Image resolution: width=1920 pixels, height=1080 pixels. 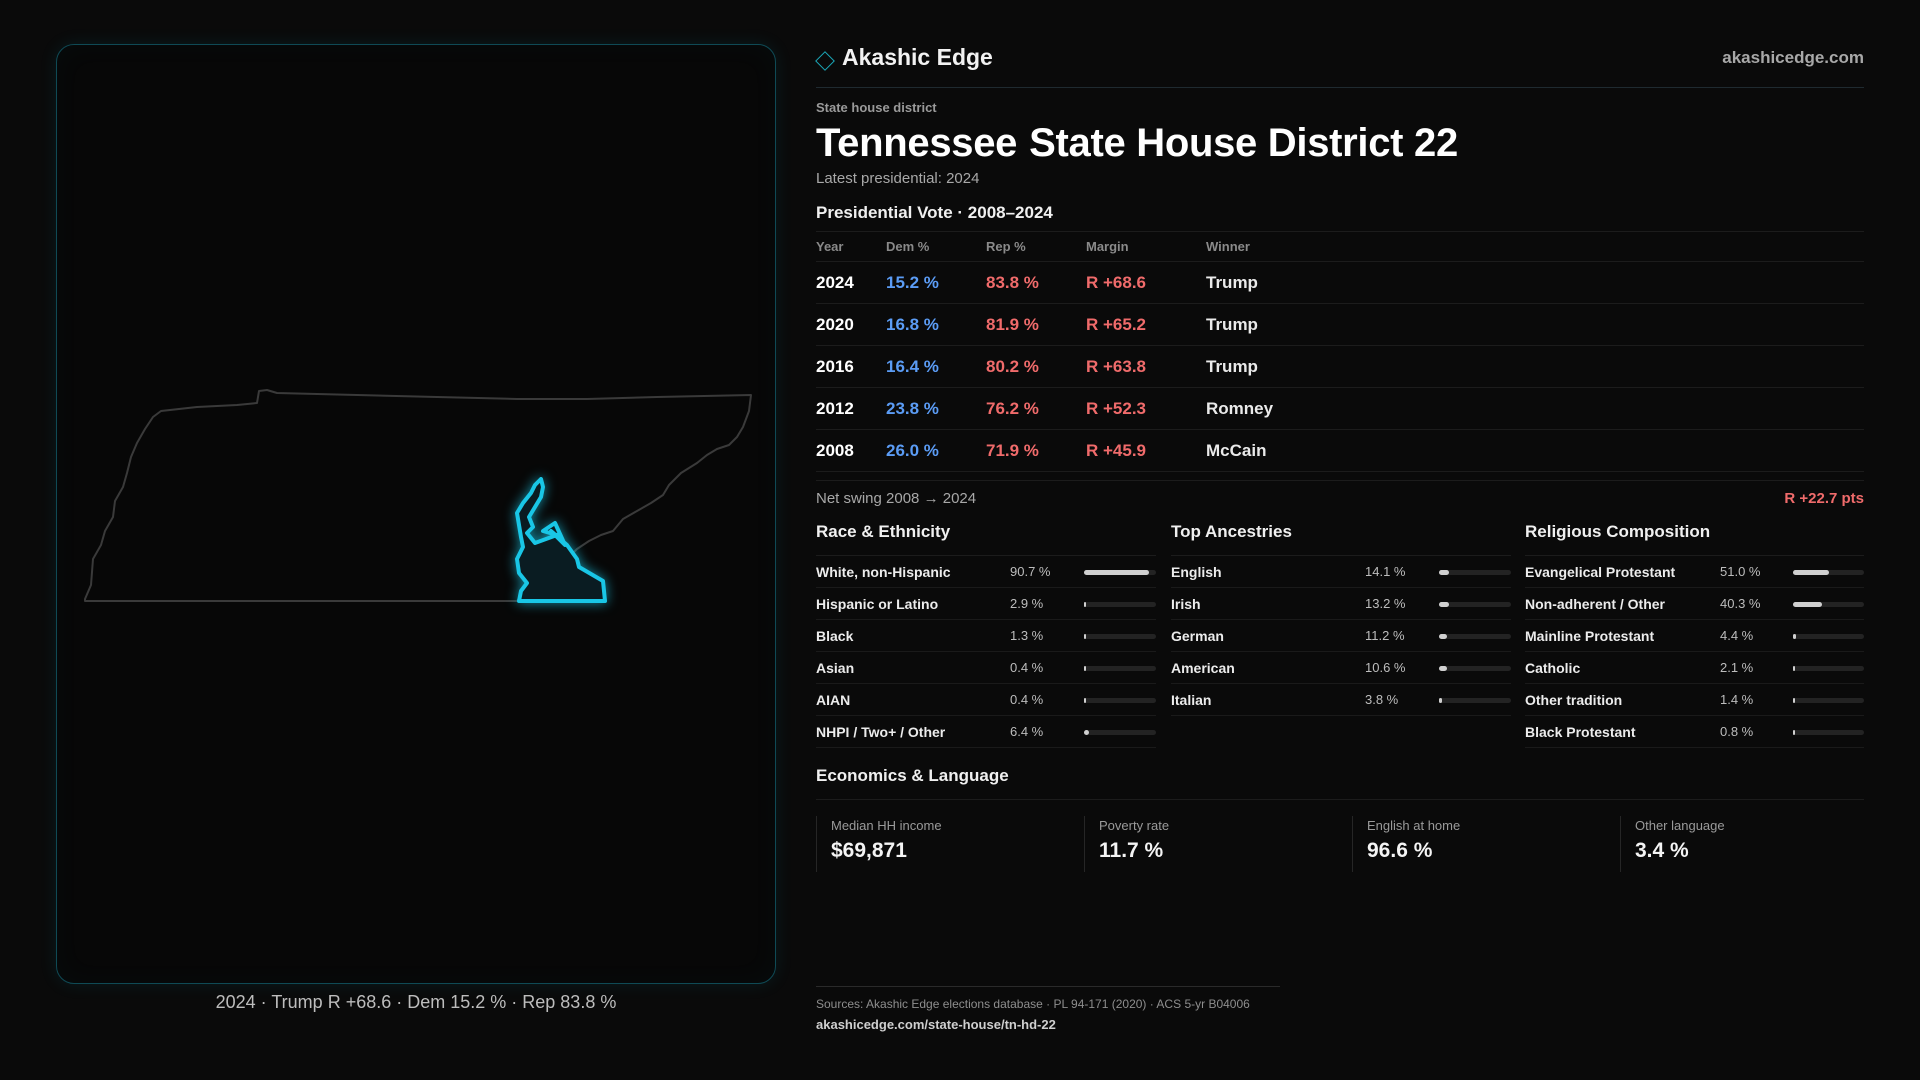 I want to click on econ-value: 96.6 %, so click(x=1400, y=850).